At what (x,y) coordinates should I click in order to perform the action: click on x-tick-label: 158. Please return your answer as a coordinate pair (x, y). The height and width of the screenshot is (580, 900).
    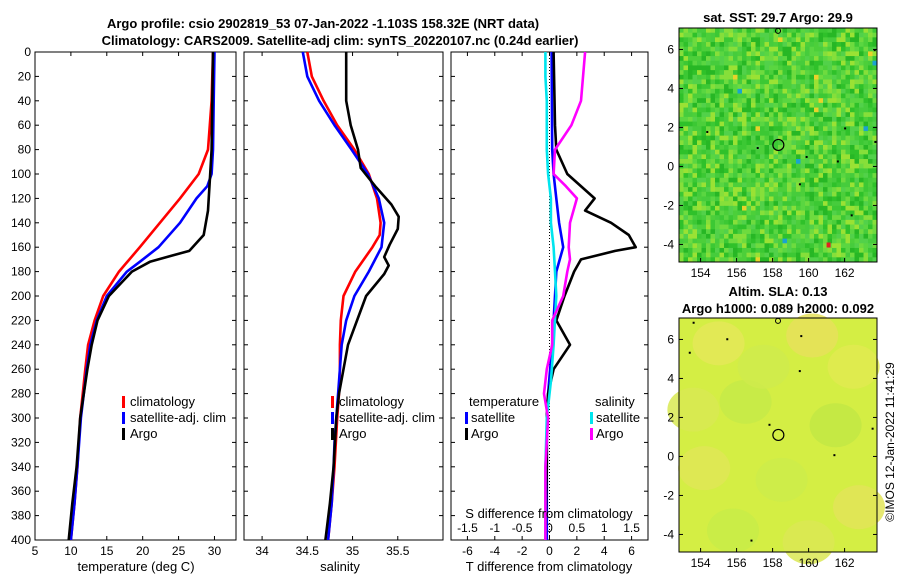
    Looking at the image, I should click on (773, 563).